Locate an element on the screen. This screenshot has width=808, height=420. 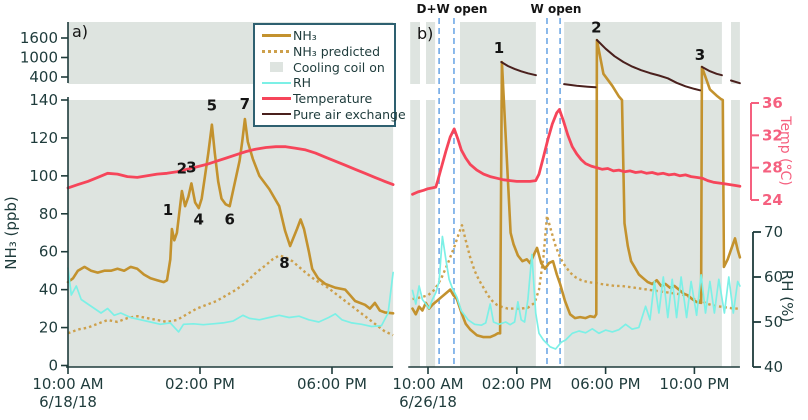
x-tick-date-label: 6/18/18 is located at coordinates (68, 402).